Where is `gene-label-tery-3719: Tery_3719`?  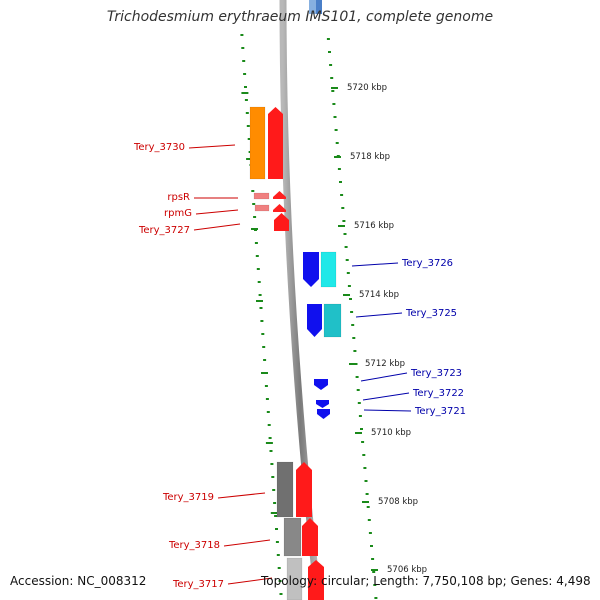 gene-label-tery-3719: Tery_3719 is located at coordinates (188, 497).